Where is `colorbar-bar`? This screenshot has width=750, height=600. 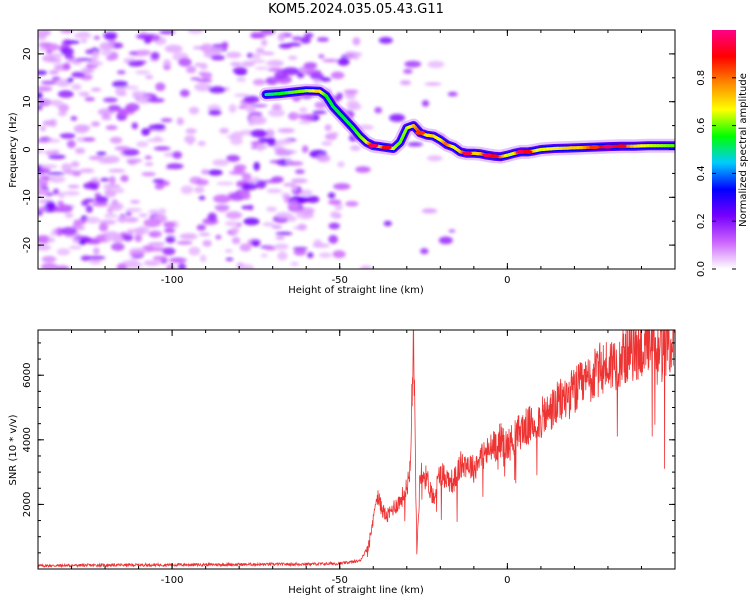 colorbar-bar is located at coordinates (724, 149).